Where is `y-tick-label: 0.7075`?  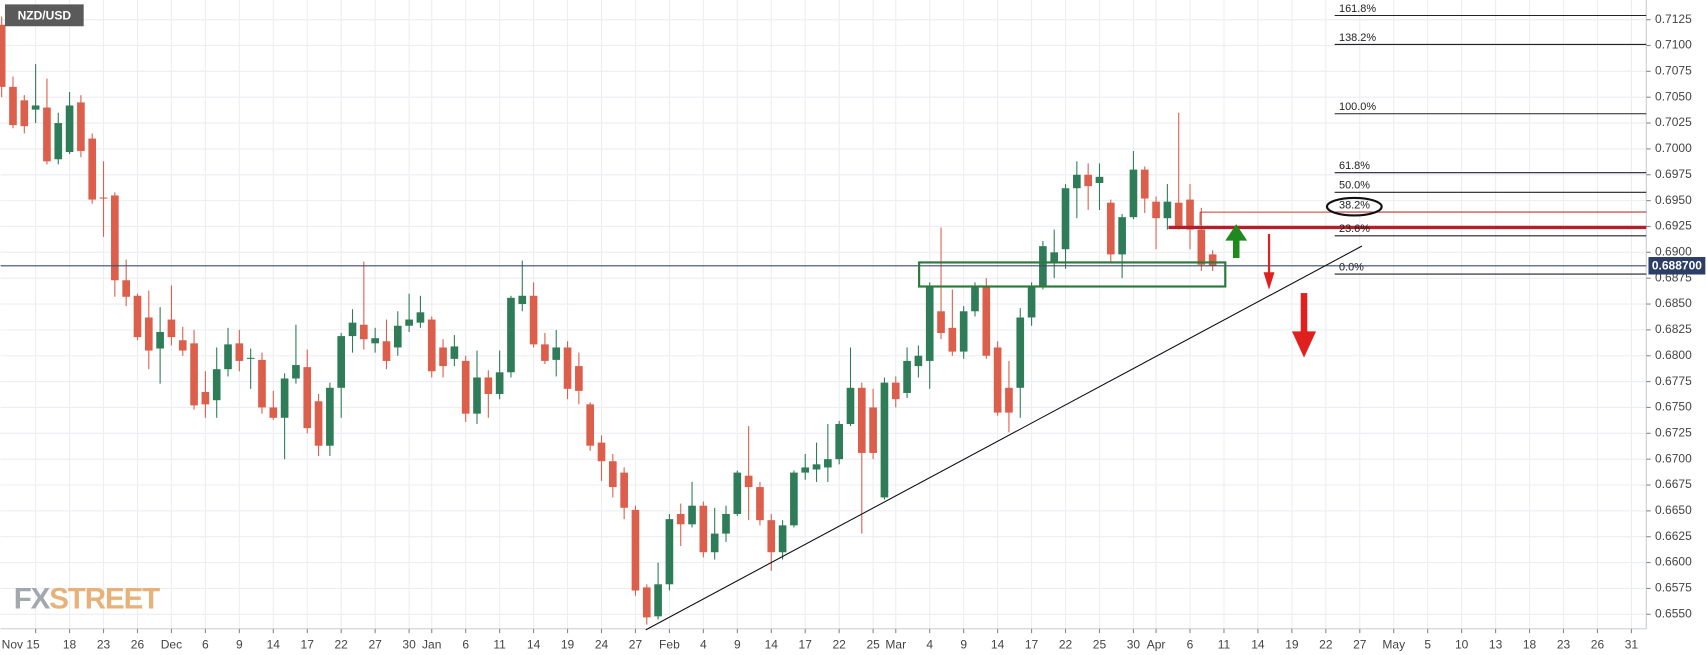 y-tick-label: 0.7075 is located at coordinates (1673, 71).